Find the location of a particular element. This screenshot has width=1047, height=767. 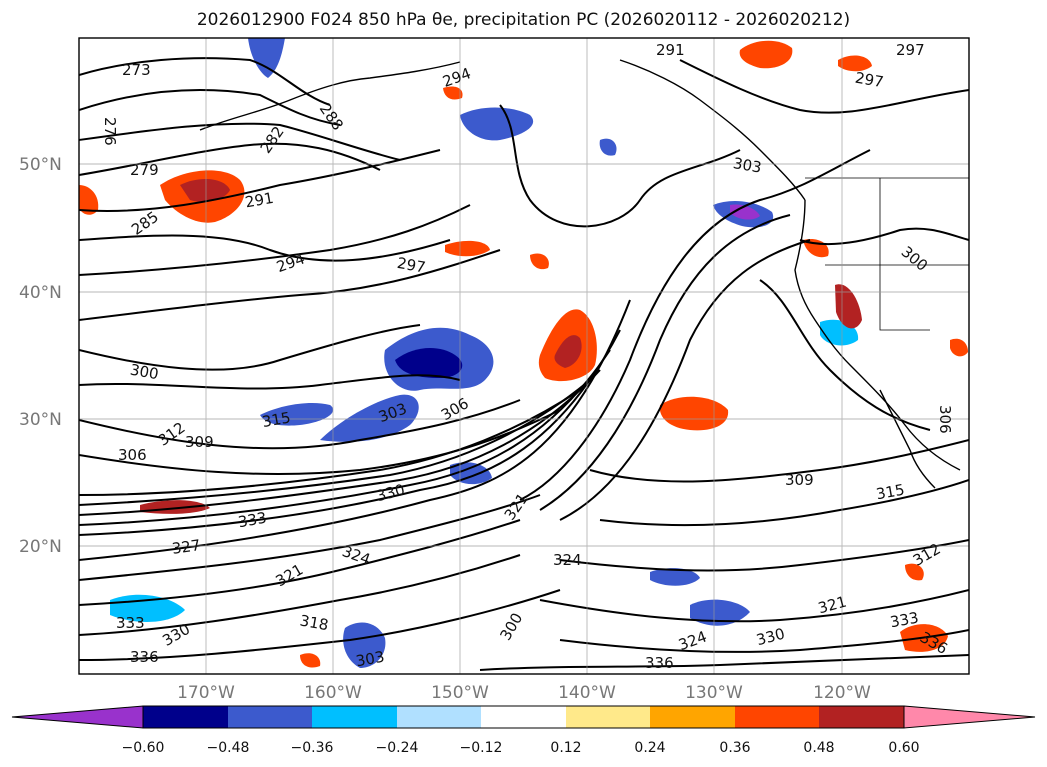

contour-label: 279 is located at coordinates (144, 170).